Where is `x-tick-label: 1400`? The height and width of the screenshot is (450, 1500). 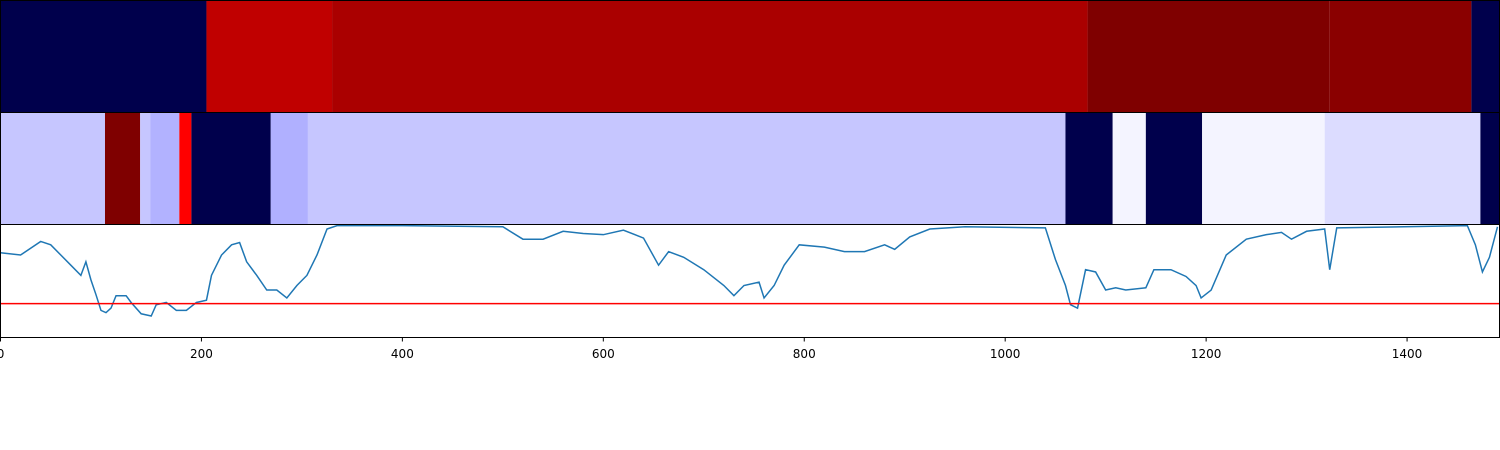
x-tick-label: 1400 is located at coordinates (1407, 354).